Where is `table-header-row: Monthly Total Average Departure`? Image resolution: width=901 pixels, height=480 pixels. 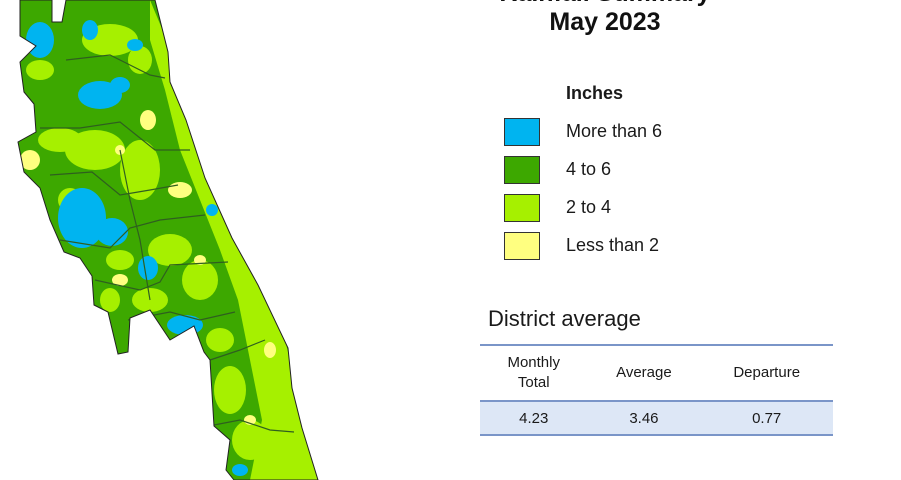
table-header-row: Monthly Total Average Departure is located at coordinates (656, 373).